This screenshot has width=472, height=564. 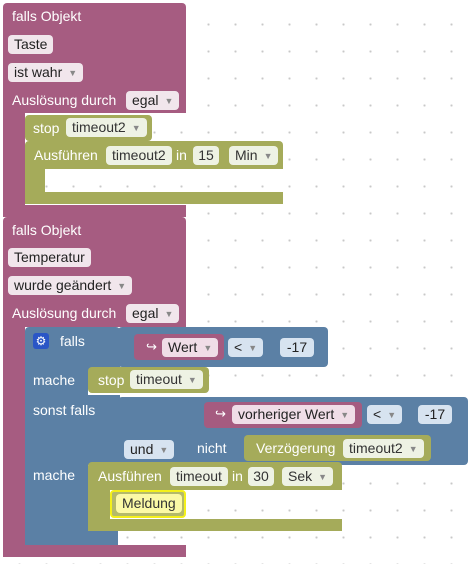 I want to click on gear-icon: ⚙, so click(x=41, y=341).